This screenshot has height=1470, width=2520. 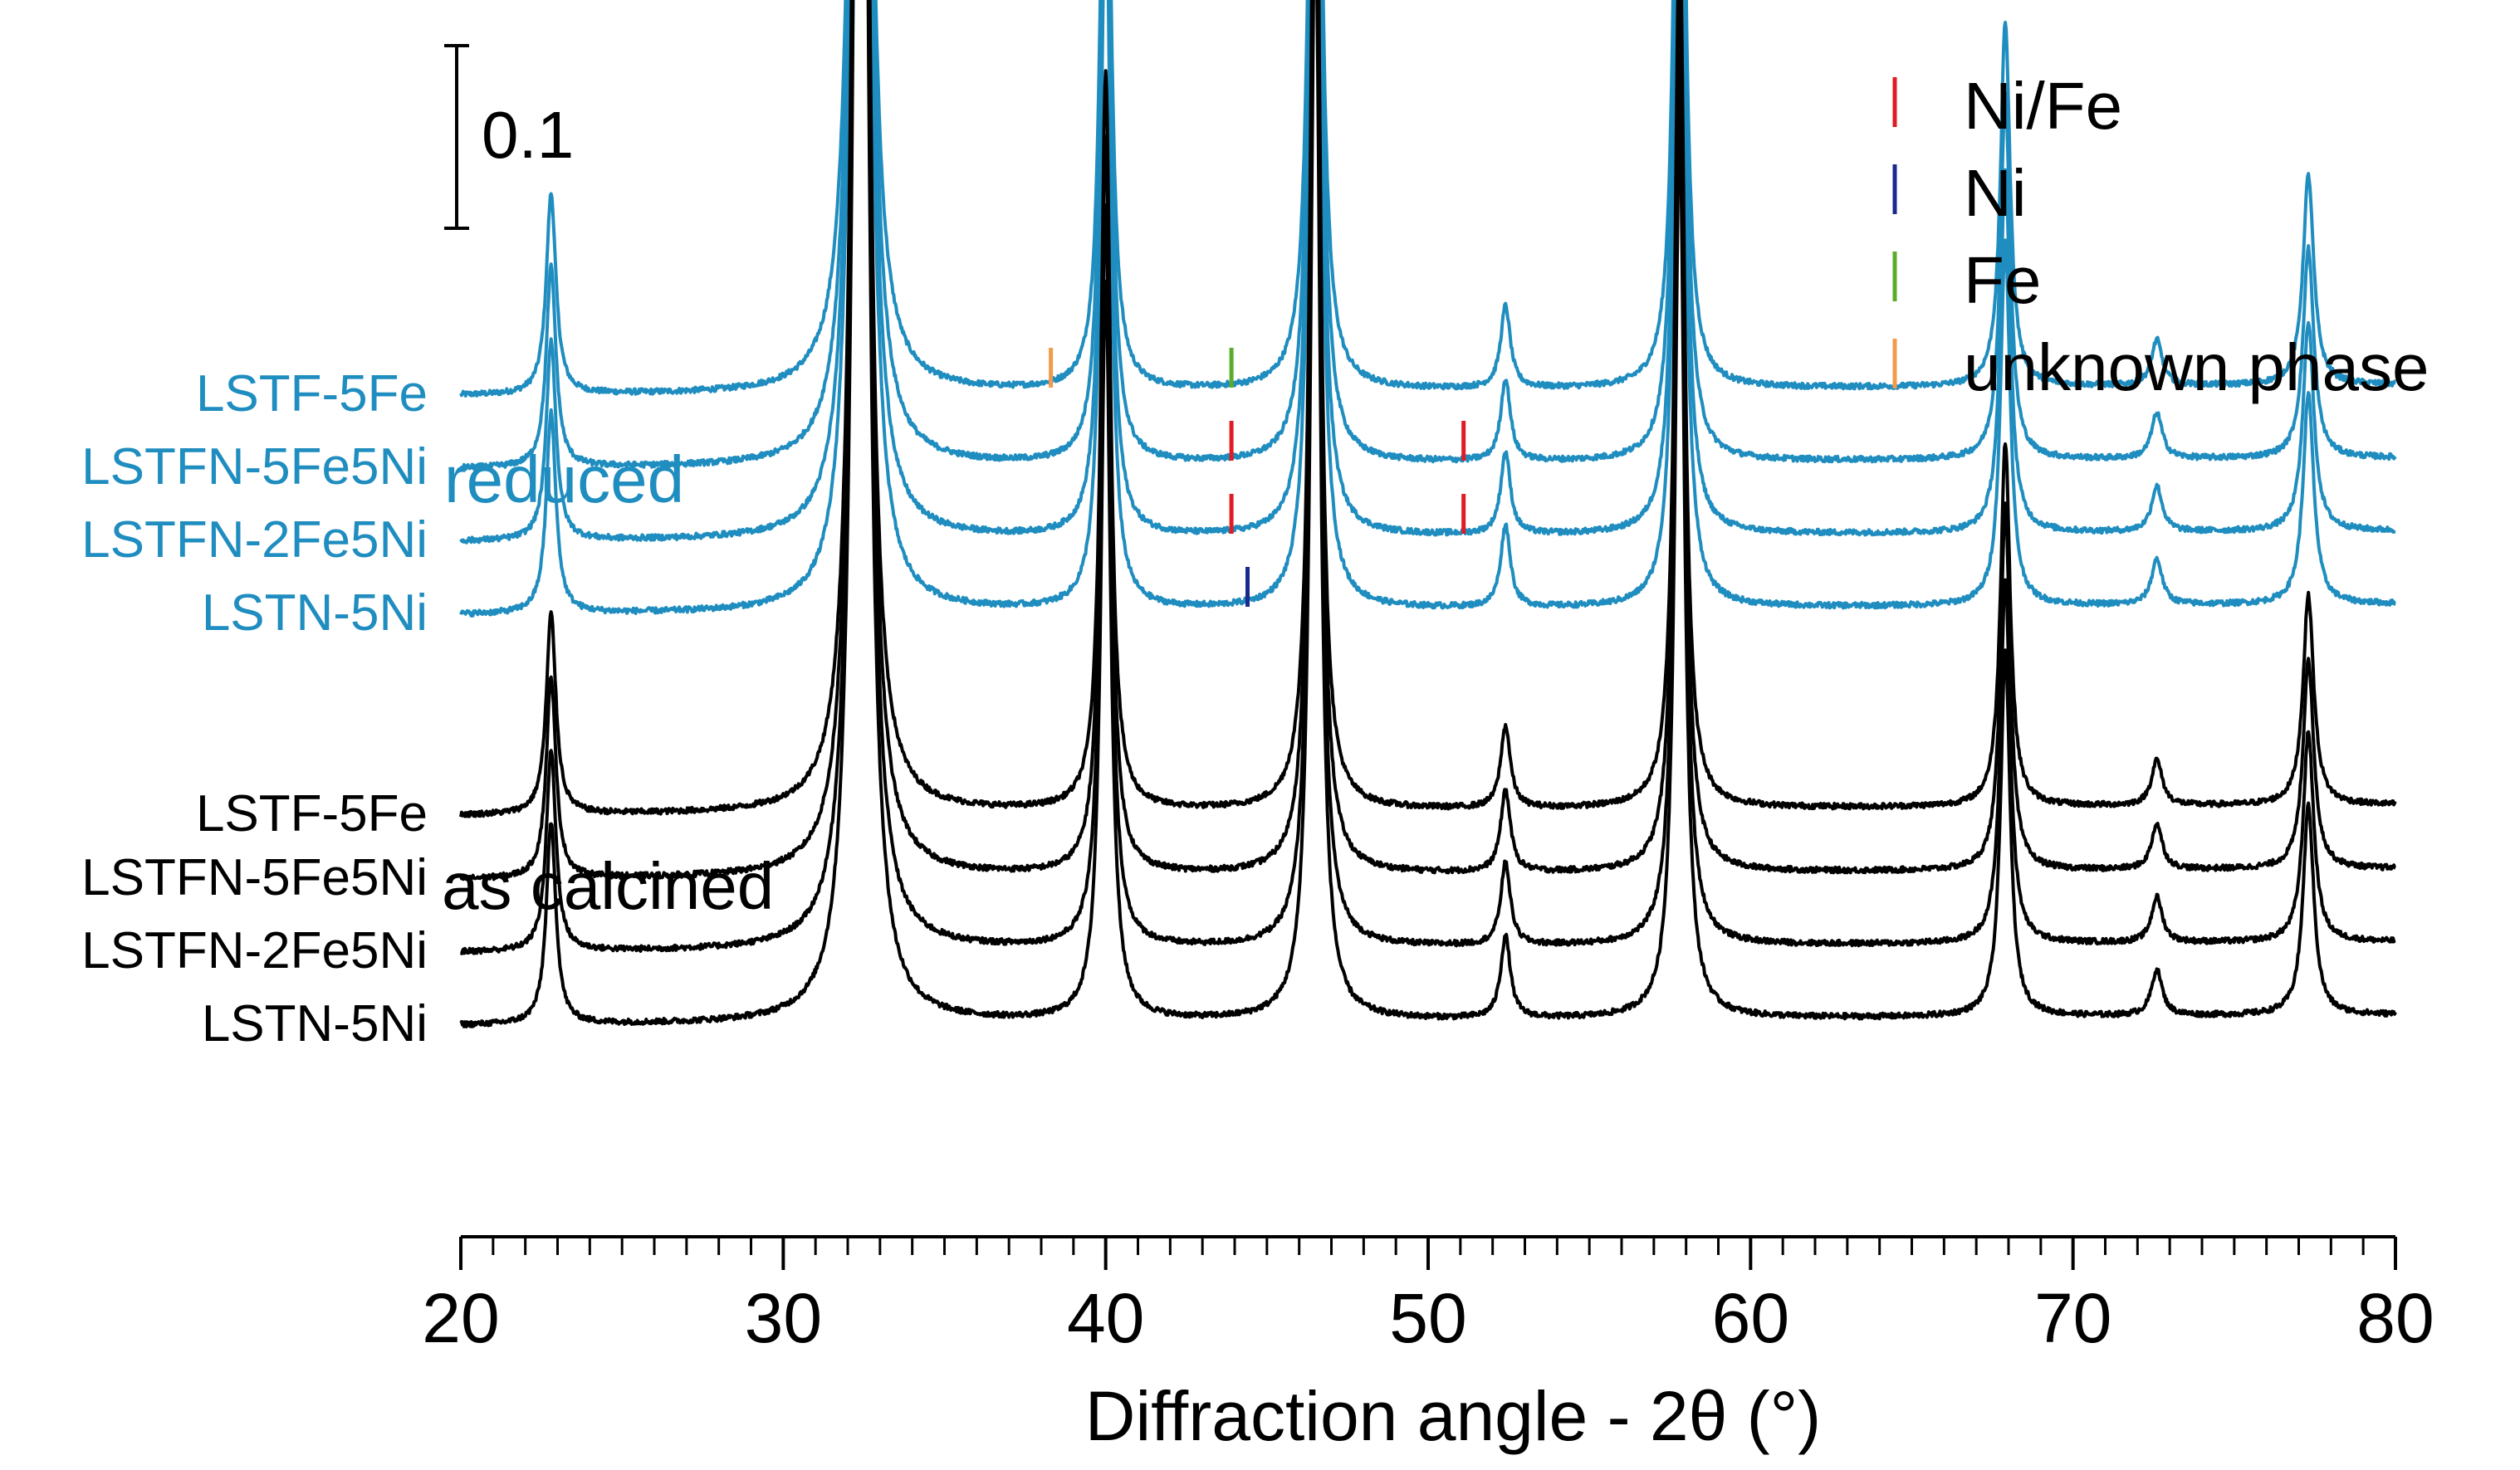 I want to click on x-tick-label-40: 40, so click(x=1105, y=1318).